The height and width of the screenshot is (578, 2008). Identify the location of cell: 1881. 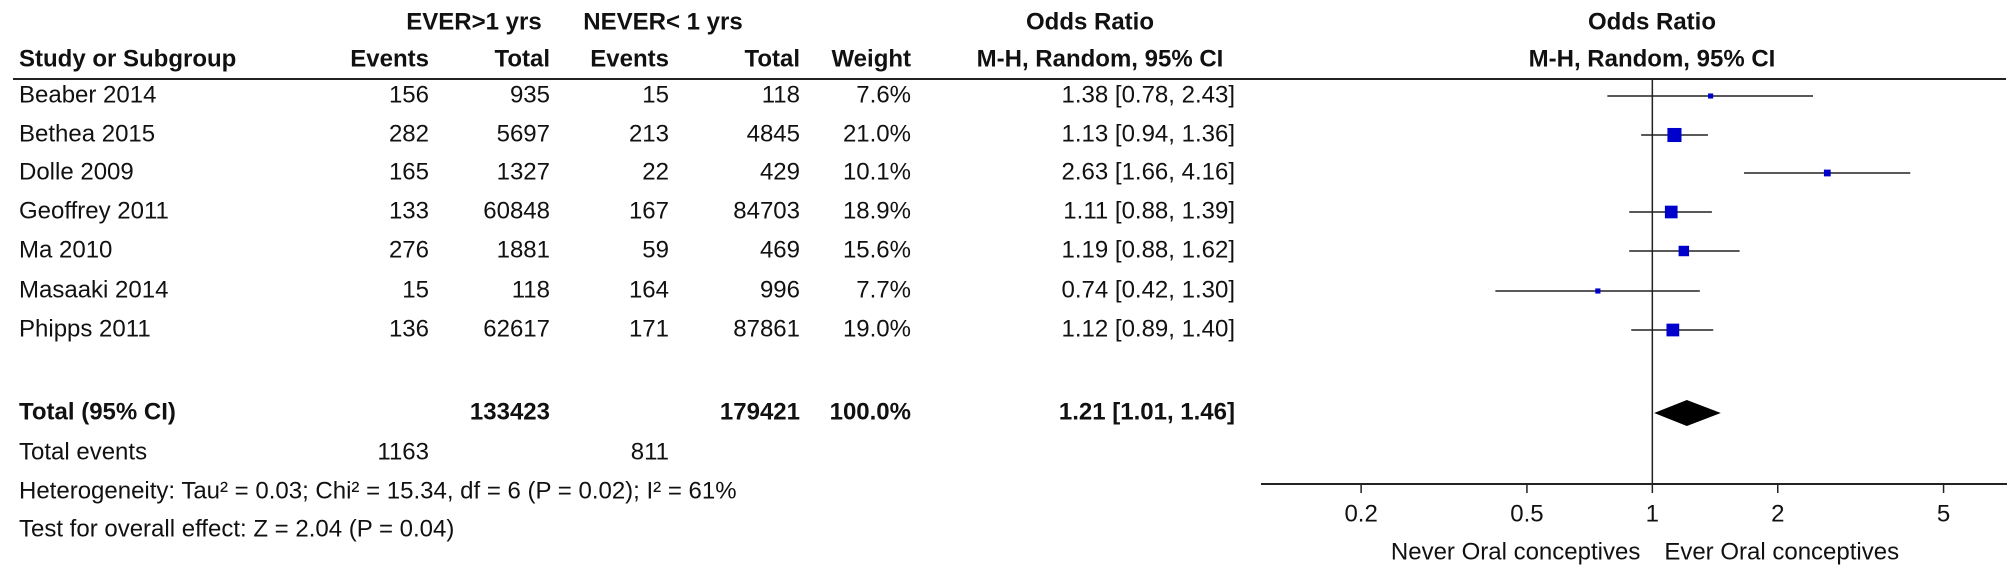
(523, 249).